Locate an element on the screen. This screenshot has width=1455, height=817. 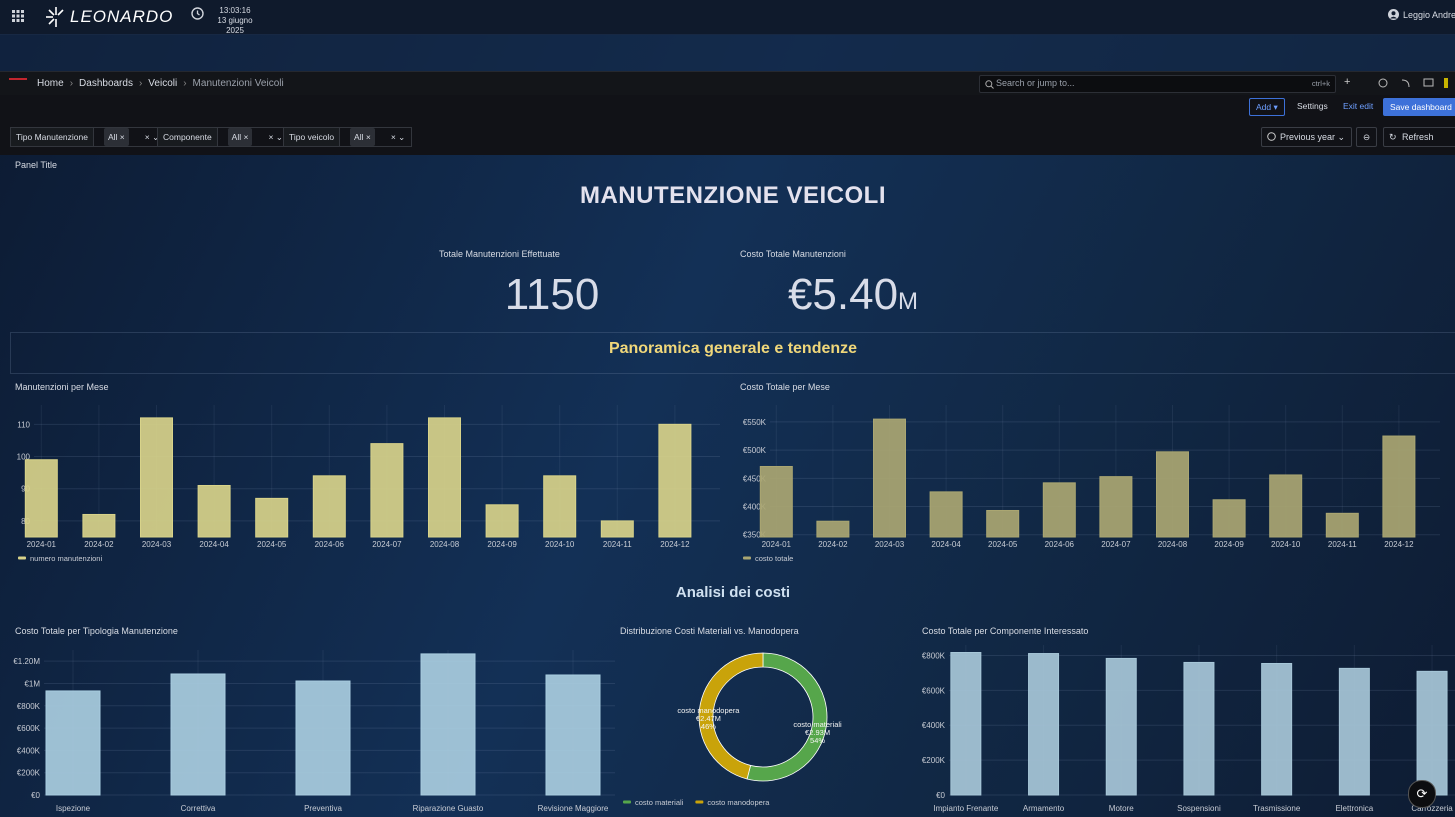
crumb: Dashboards is located at coordinates (106, 83).